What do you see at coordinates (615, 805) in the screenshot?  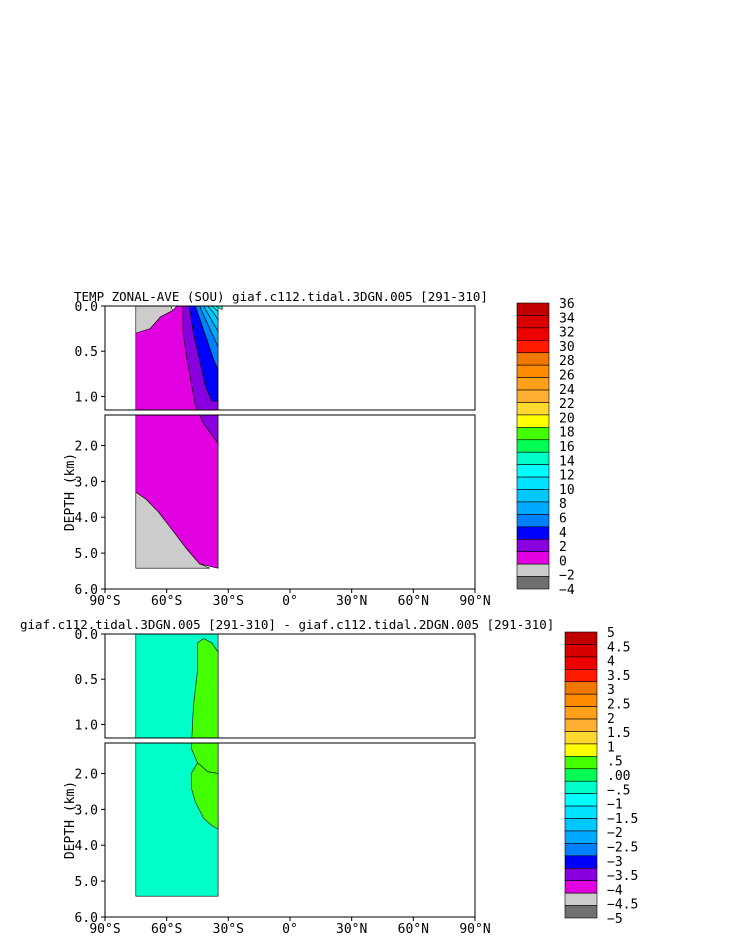 I see `colorbar-label: −1` at bounding box center [615, 805].